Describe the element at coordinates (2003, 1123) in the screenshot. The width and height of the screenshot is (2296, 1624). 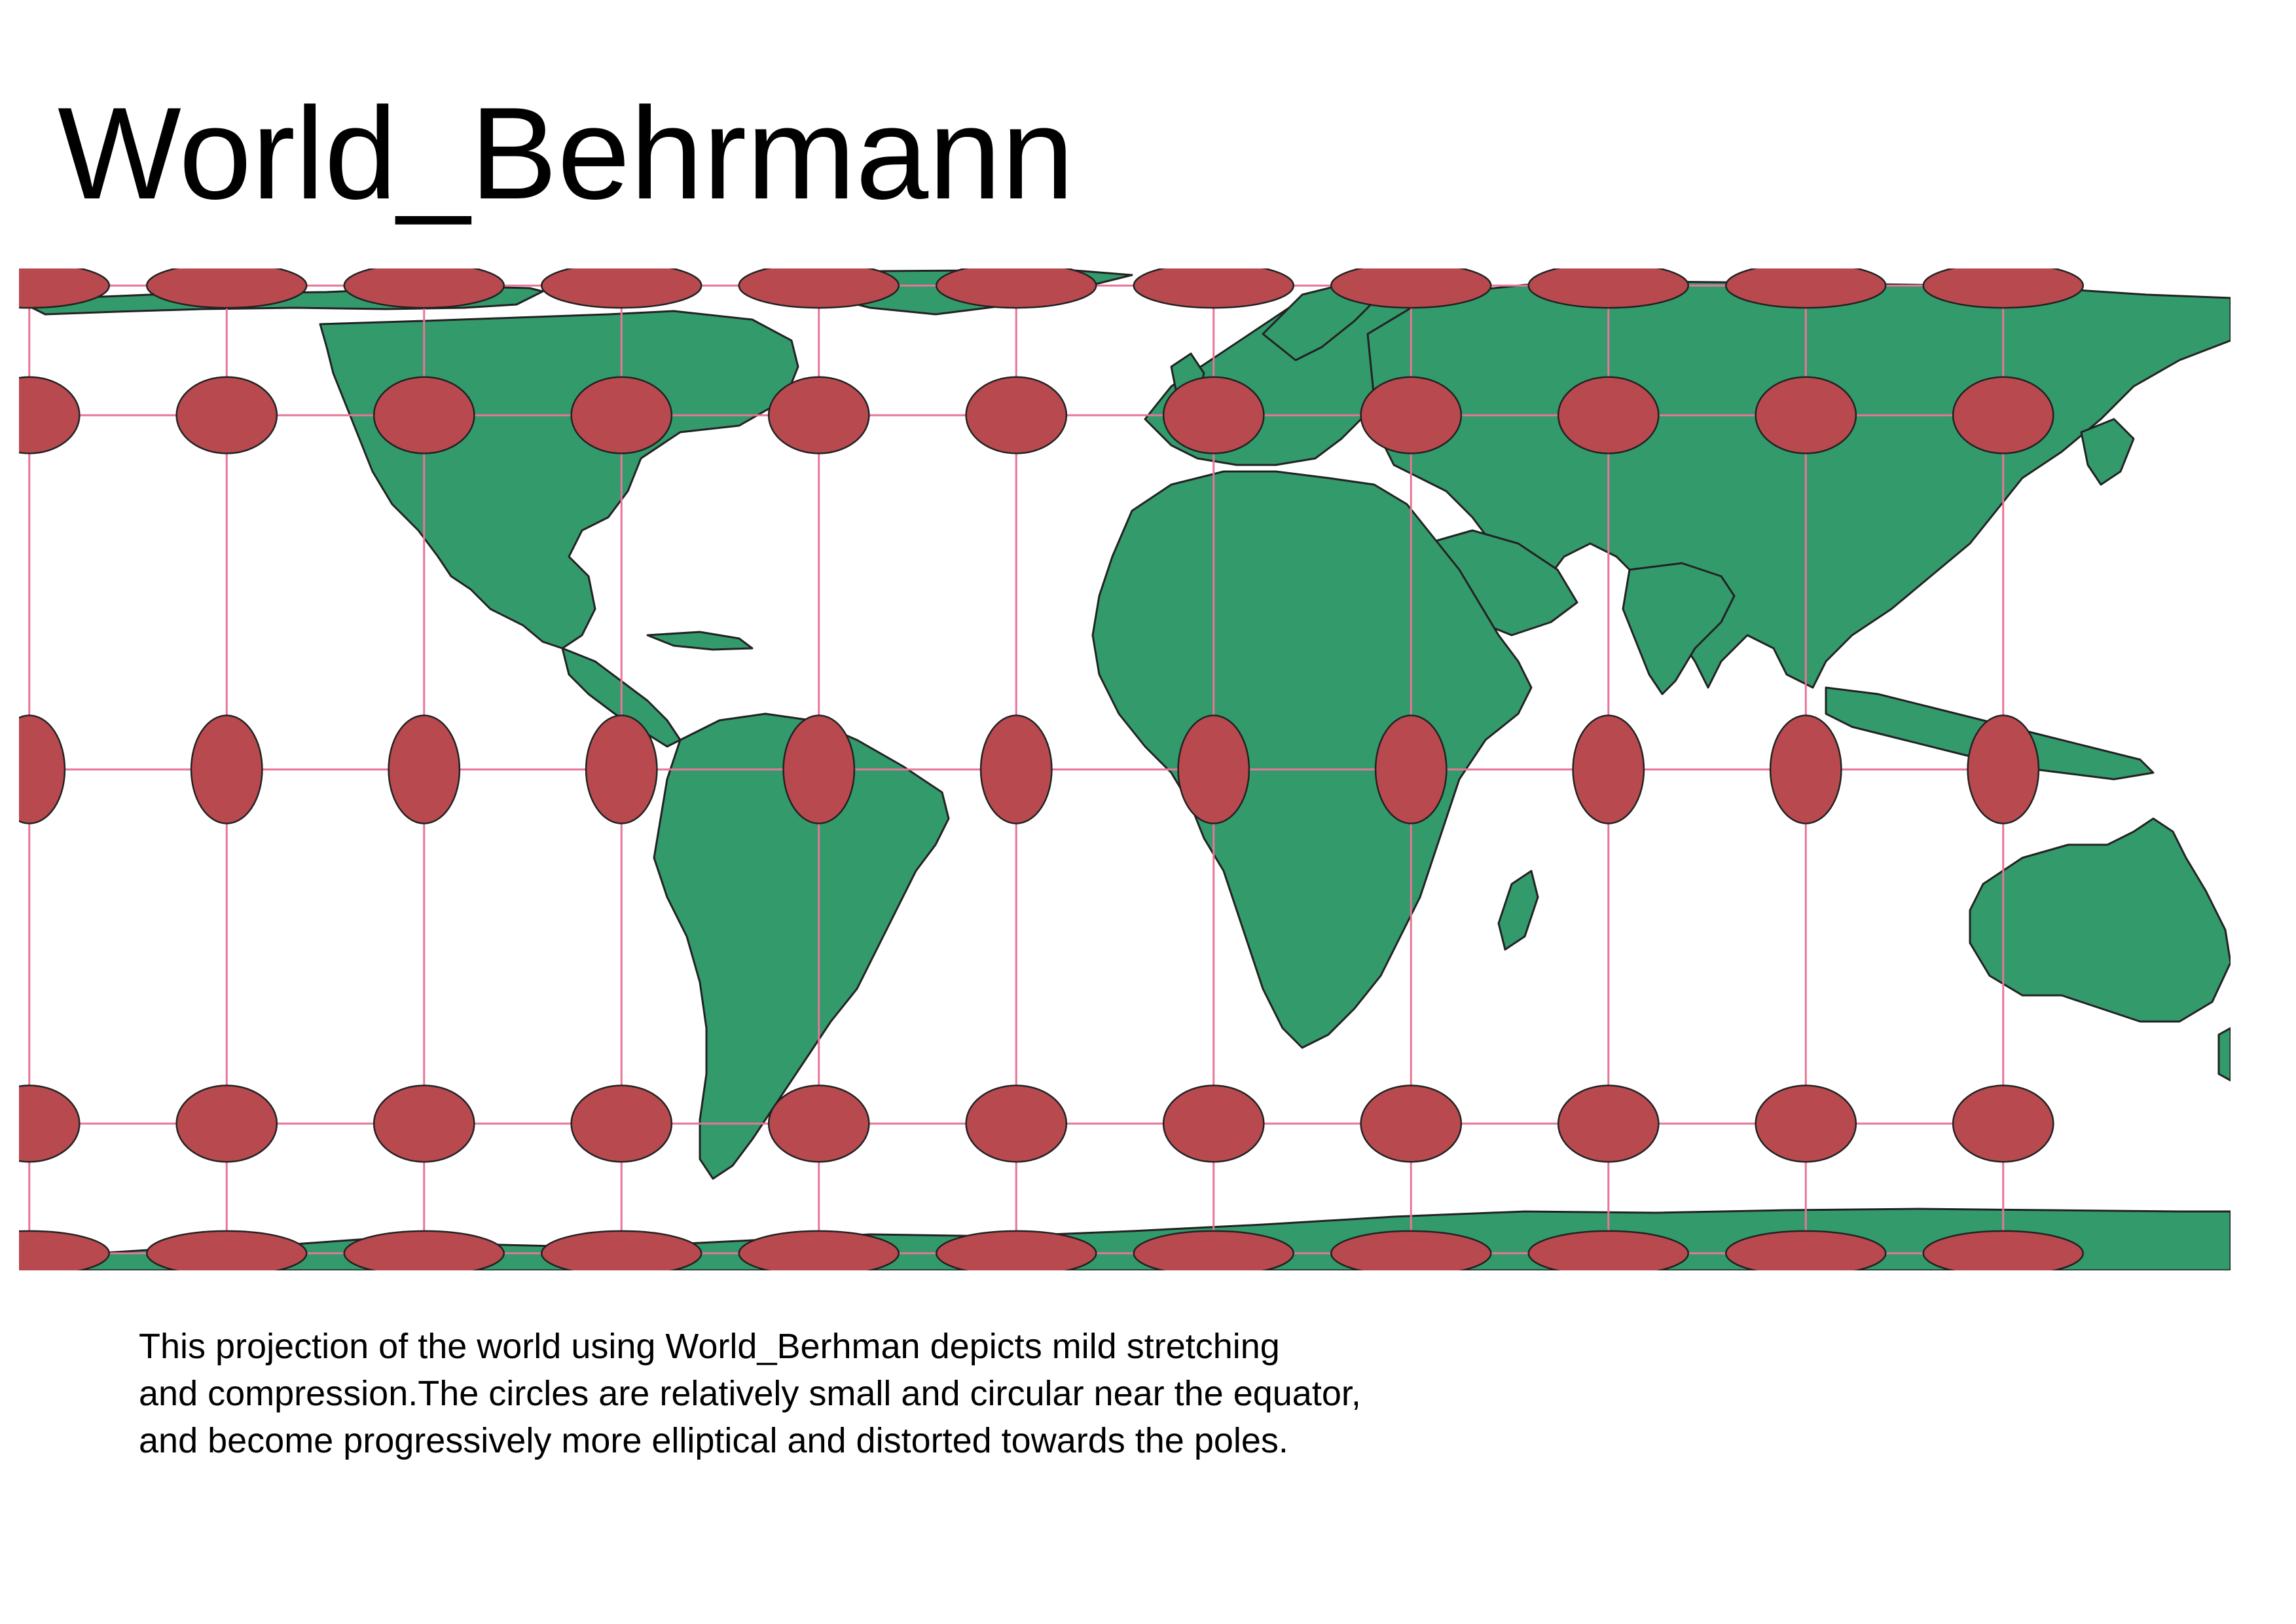
I see `tissot-ellipse-r3-c10` at that location.